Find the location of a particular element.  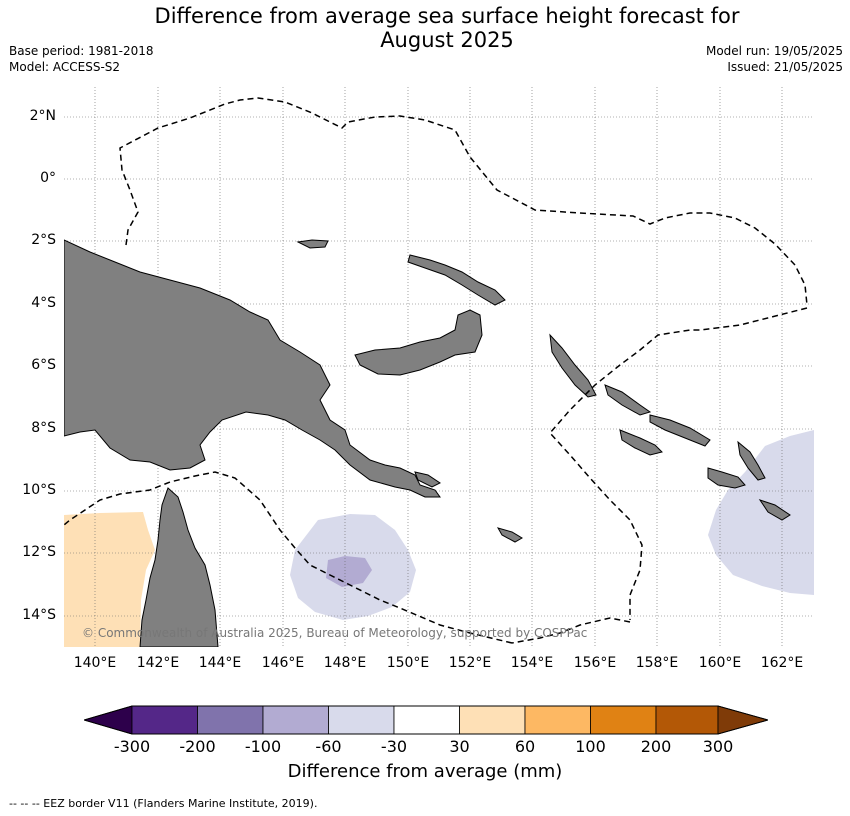

colorbar-high-extend is located at coordinates (742, 720).